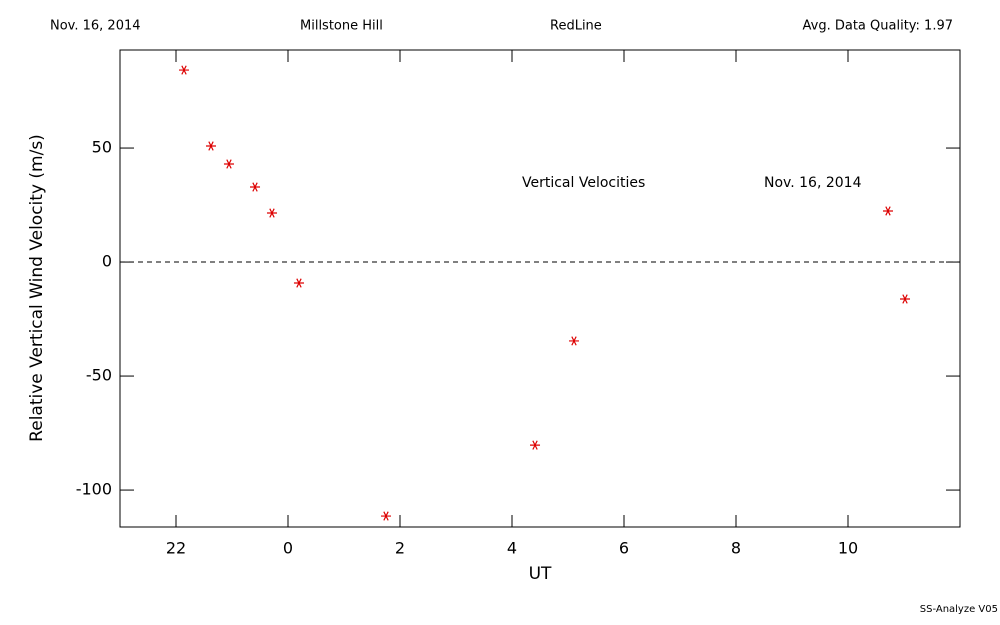 The image size is (1000, 625). What do you see at coordinates (576, 26) in the screenshot?
I see `header-line: RedLine` at bounding box center [576, 26].